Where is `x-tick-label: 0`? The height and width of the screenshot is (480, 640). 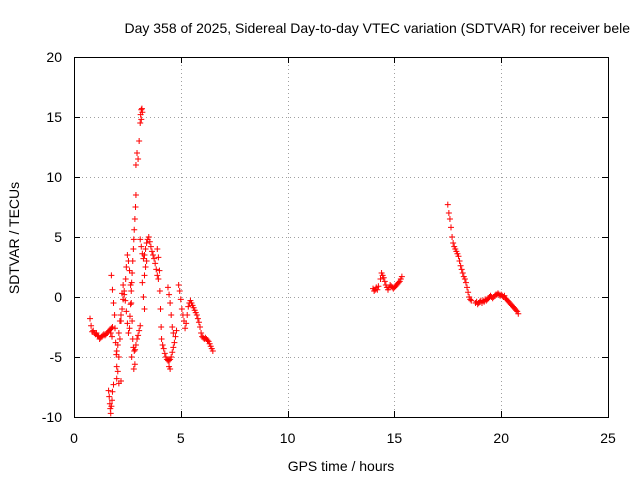 x-tick-label: 0 is located at coordinates (74, 438).